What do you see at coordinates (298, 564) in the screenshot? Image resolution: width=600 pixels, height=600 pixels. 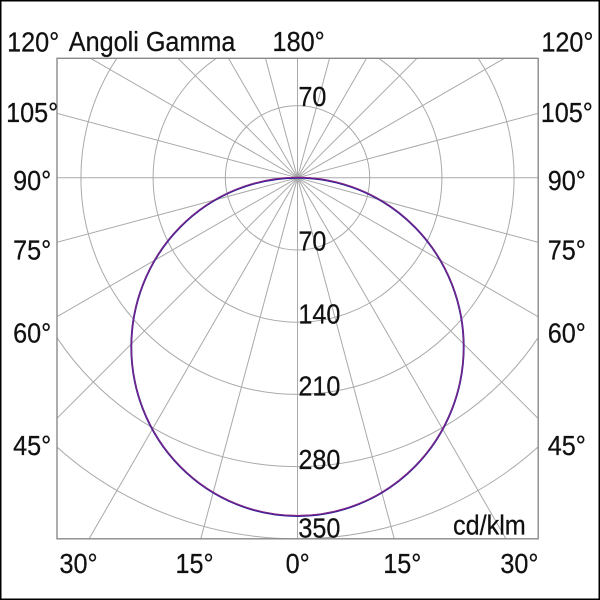 I see `svg-text: 0°` at bounding box center [298, 564].